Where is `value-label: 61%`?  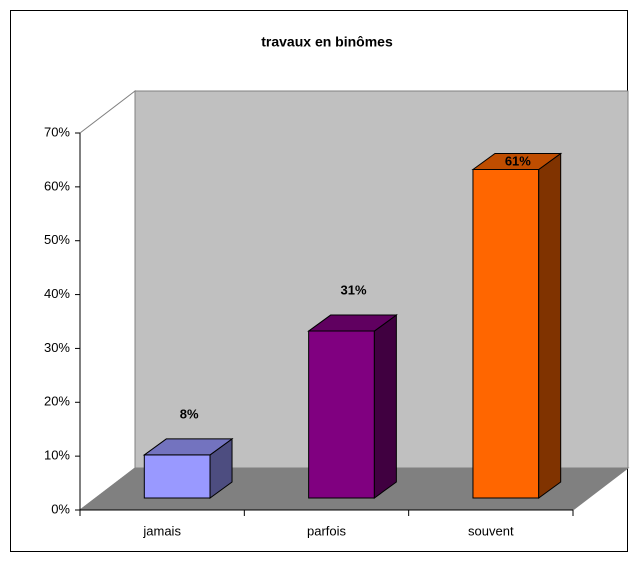
value-label: 61% is located at coordinates (518, 160).